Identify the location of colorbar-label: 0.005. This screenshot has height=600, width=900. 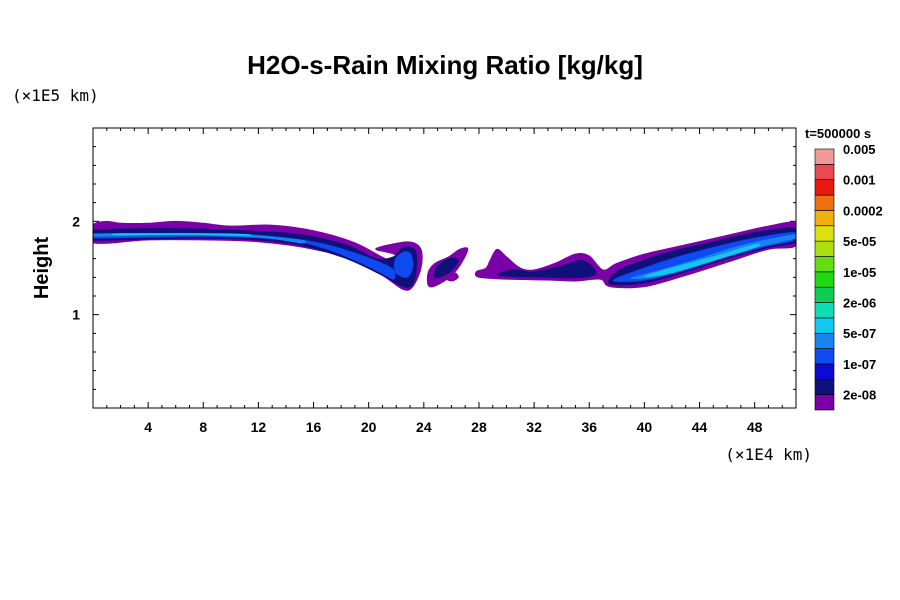
(859, 149).